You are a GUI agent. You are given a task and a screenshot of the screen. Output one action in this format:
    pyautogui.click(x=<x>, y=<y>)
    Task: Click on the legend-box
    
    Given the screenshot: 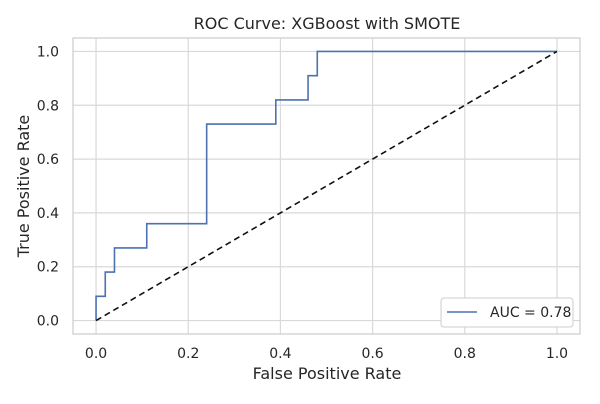 What is the action you would take?
    pyautogui.click(x=507, y=312)
    